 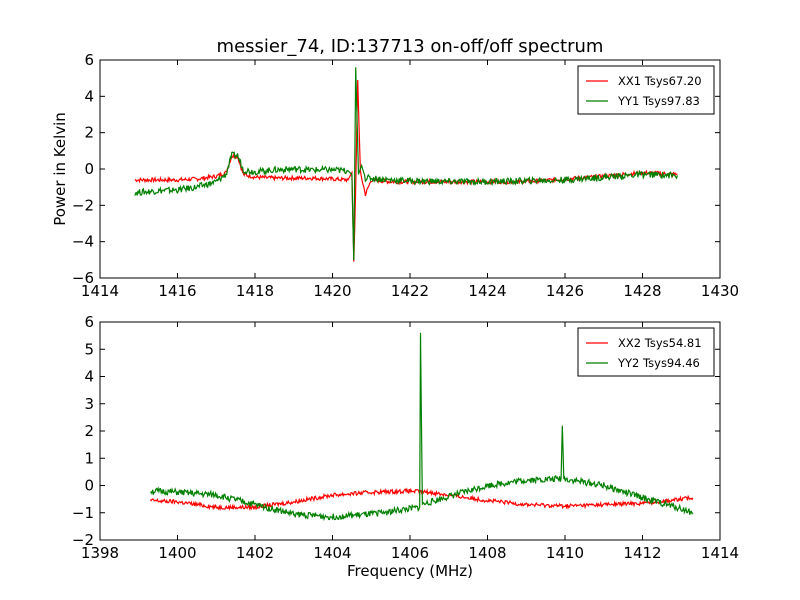 I want to click on x-tick-label: 1420, so click(x=332, y=291).